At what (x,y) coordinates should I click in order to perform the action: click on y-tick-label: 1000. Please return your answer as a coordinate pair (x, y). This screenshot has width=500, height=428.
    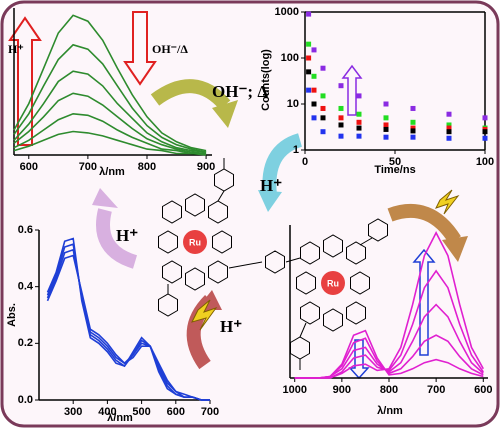
    Looking at the image, I should click on (287, 12).